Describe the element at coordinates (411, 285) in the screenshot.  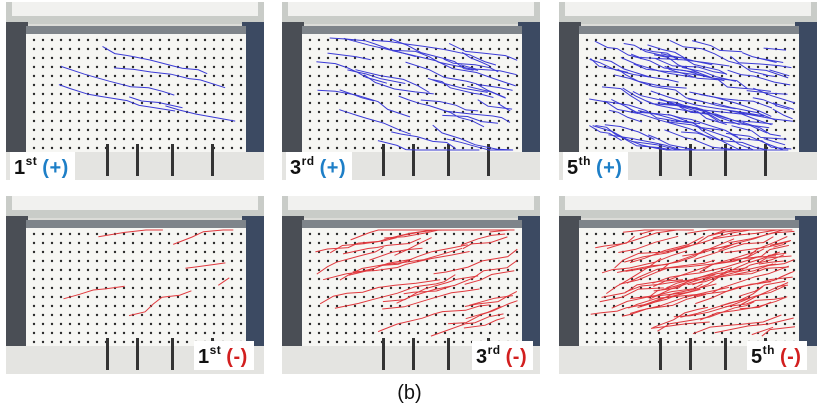
I see `wall-photo-cycle-3-negative: 3rd (-)` at that location.